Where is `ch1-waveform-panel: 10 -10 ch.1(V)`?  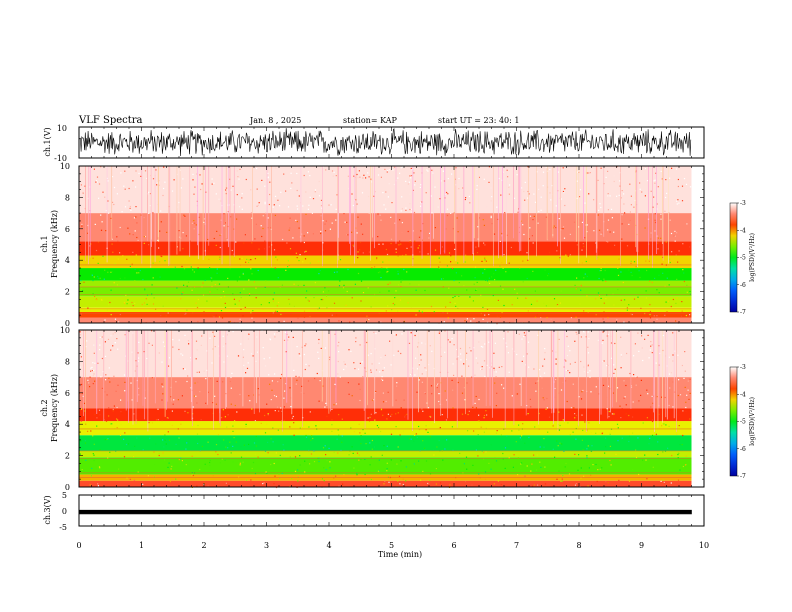
ch1-waveform-panel: 10 -10 ch.1(V) is located at coordinates (374, 143).